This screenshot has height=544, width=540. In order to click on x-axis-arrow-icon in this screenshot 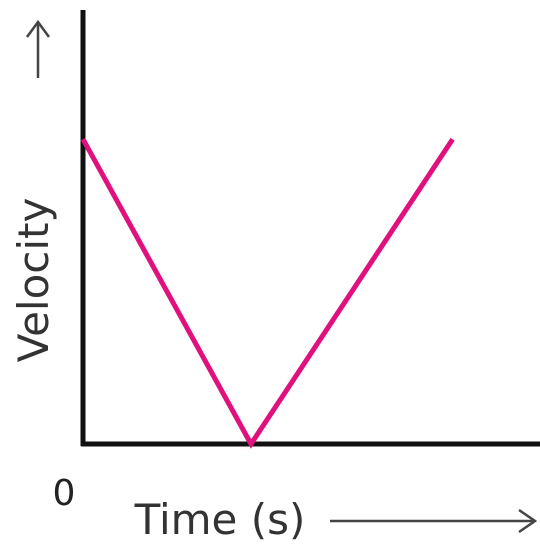, I will do `click(434, 521)`.